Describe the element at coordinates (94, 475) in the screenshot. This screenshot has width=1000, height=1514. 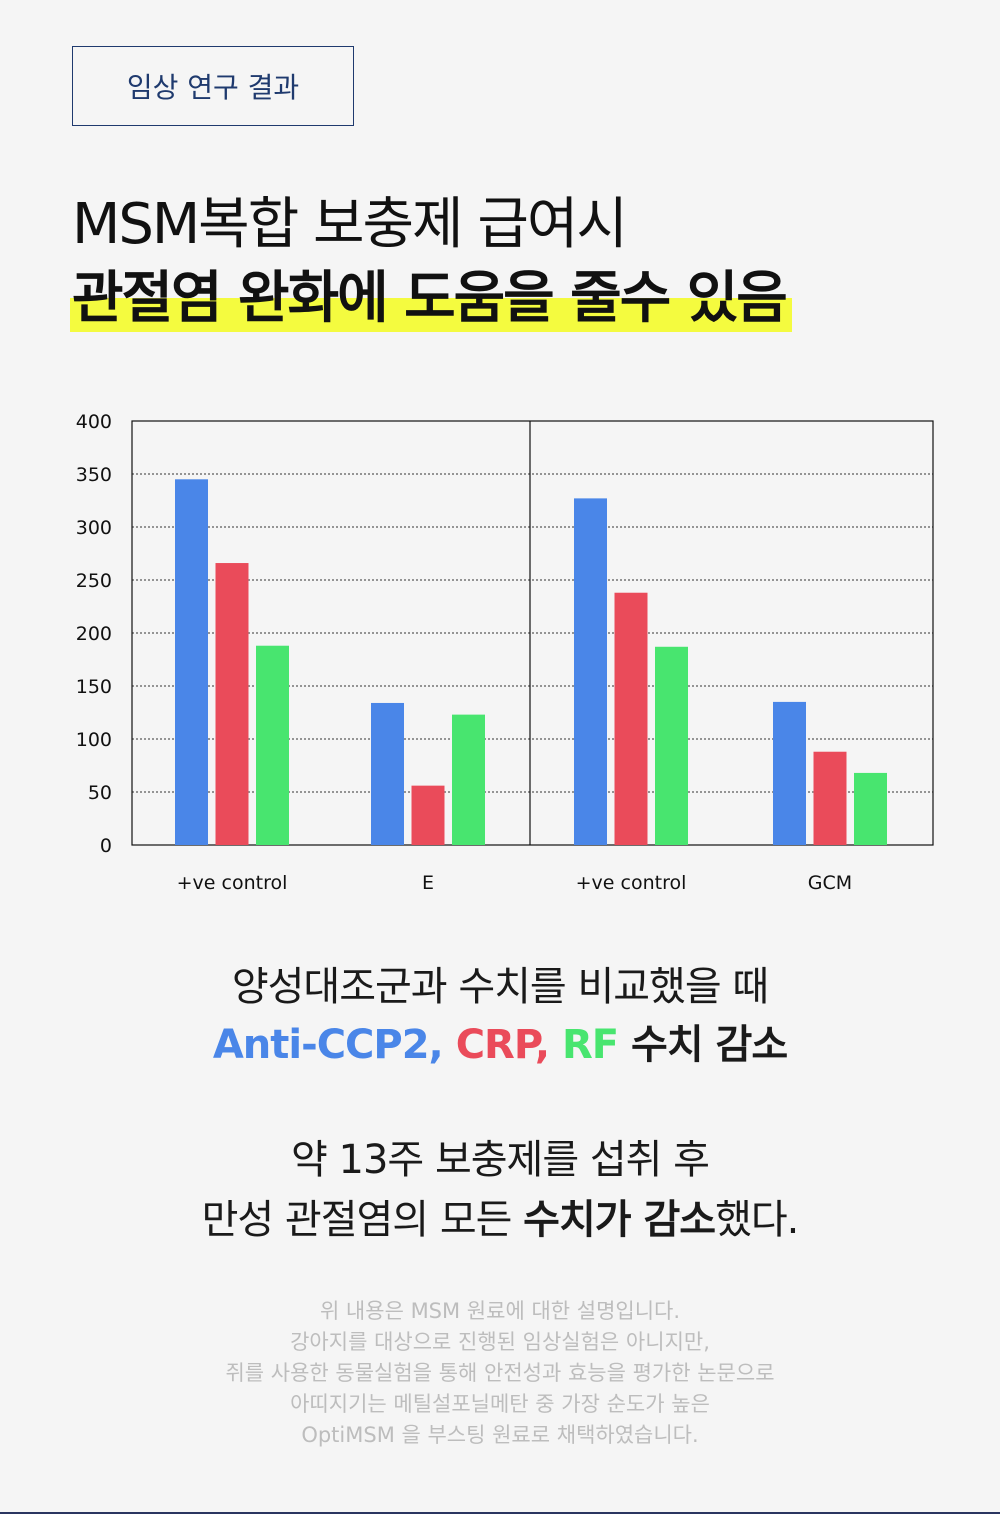
I see `y-tick-label: 350` at that location.